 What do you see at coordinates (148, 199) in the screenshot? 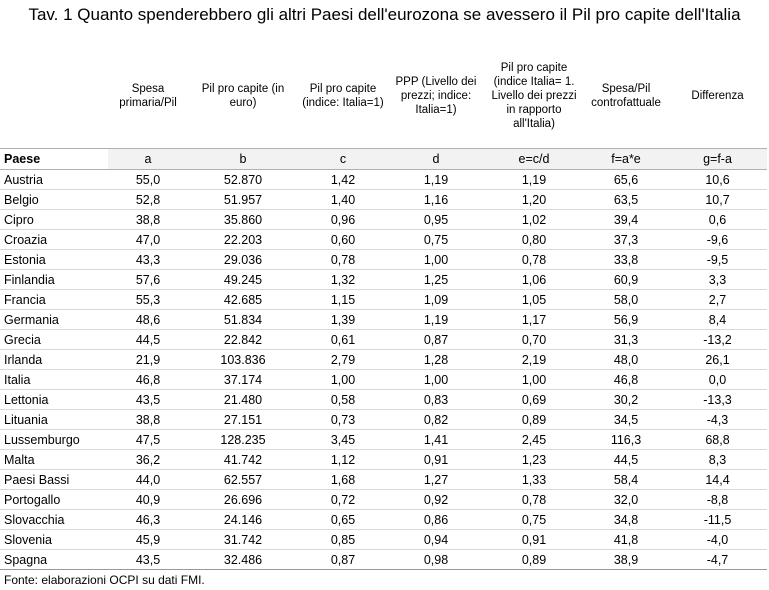
I see `value-cell: 52,8` at bounding box center [148, 199].